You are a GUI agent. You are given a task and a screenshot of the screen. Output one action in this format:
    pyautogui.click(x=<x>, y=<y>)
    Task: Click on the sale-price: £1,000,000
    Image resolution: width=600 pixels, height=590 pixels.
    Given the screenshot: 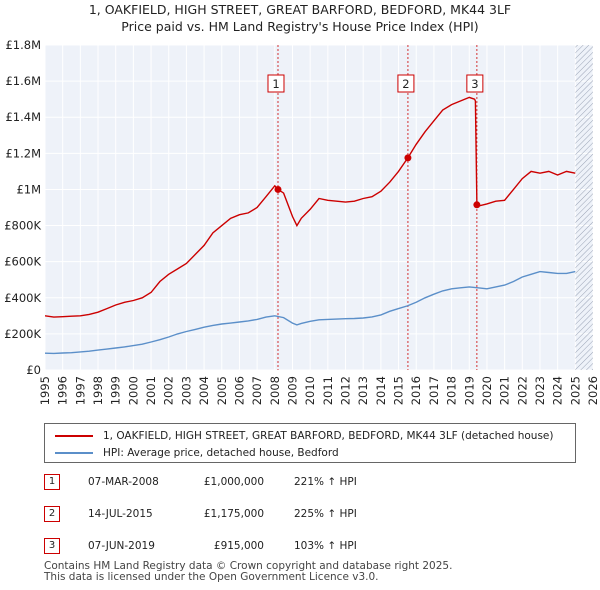 What is the action you would take?
    pyautogui.click(x=233, y=482)
    